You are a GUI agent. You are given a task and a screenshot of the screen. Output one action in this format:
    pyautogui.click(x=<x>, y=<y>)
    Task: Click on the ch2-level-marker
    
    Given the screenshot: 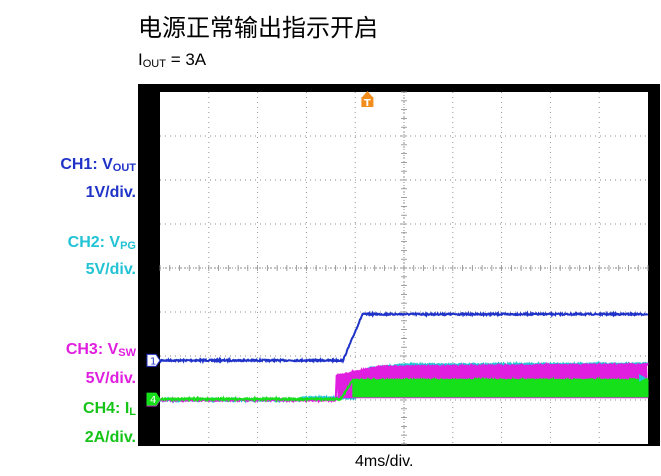 What is the action you would take?
    pyautogui.click(x=642, y=378)
    